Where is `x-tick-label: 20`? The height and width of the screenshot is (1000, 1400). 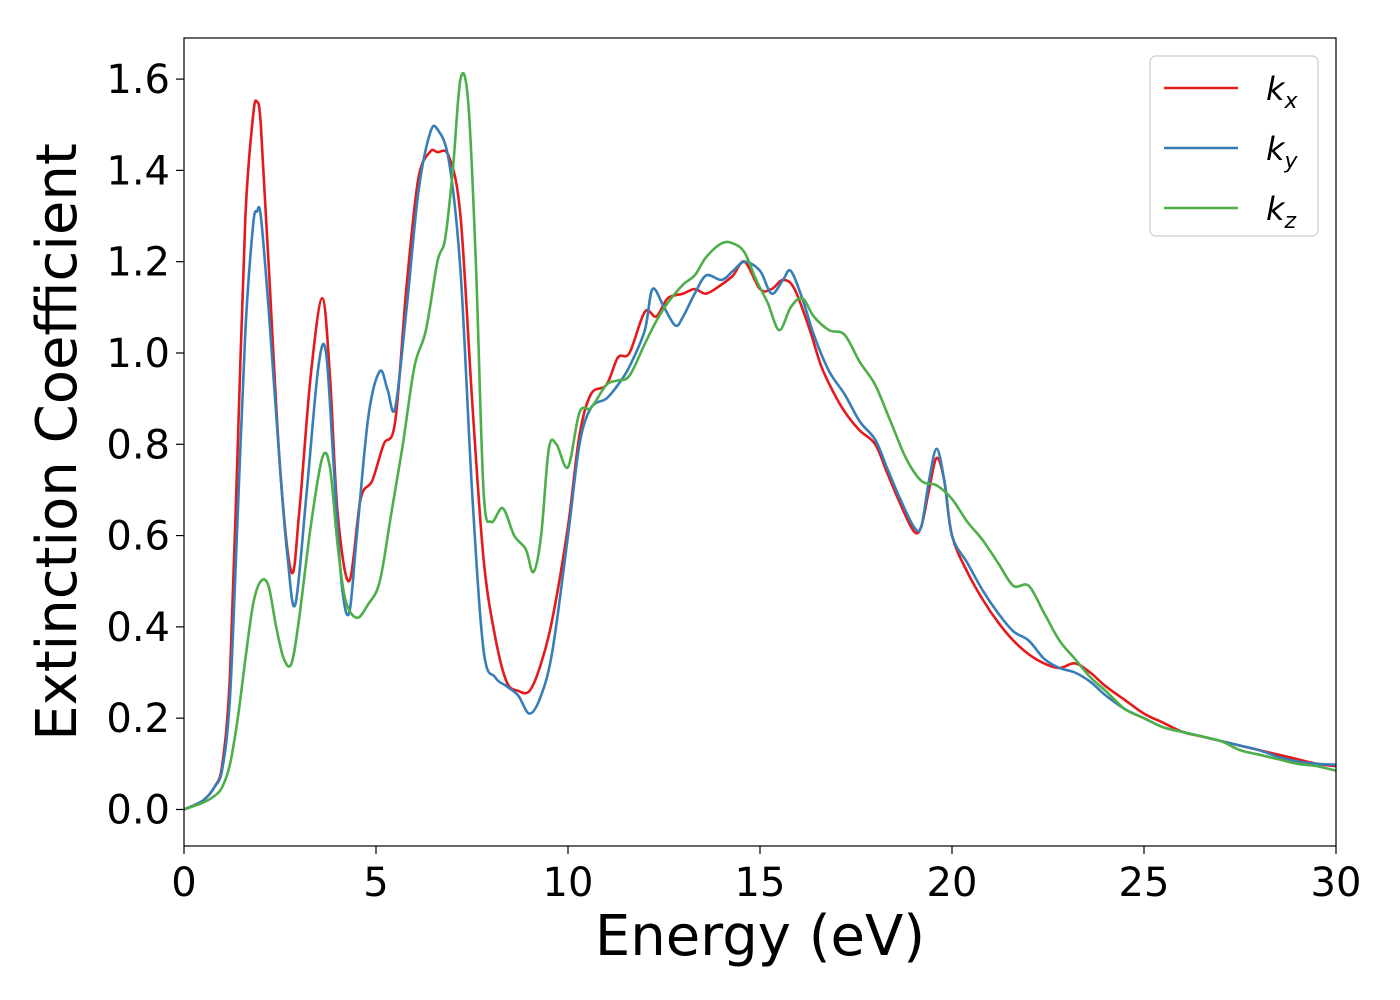 x-tick-label: 20 is located at coordinates (952, 883).